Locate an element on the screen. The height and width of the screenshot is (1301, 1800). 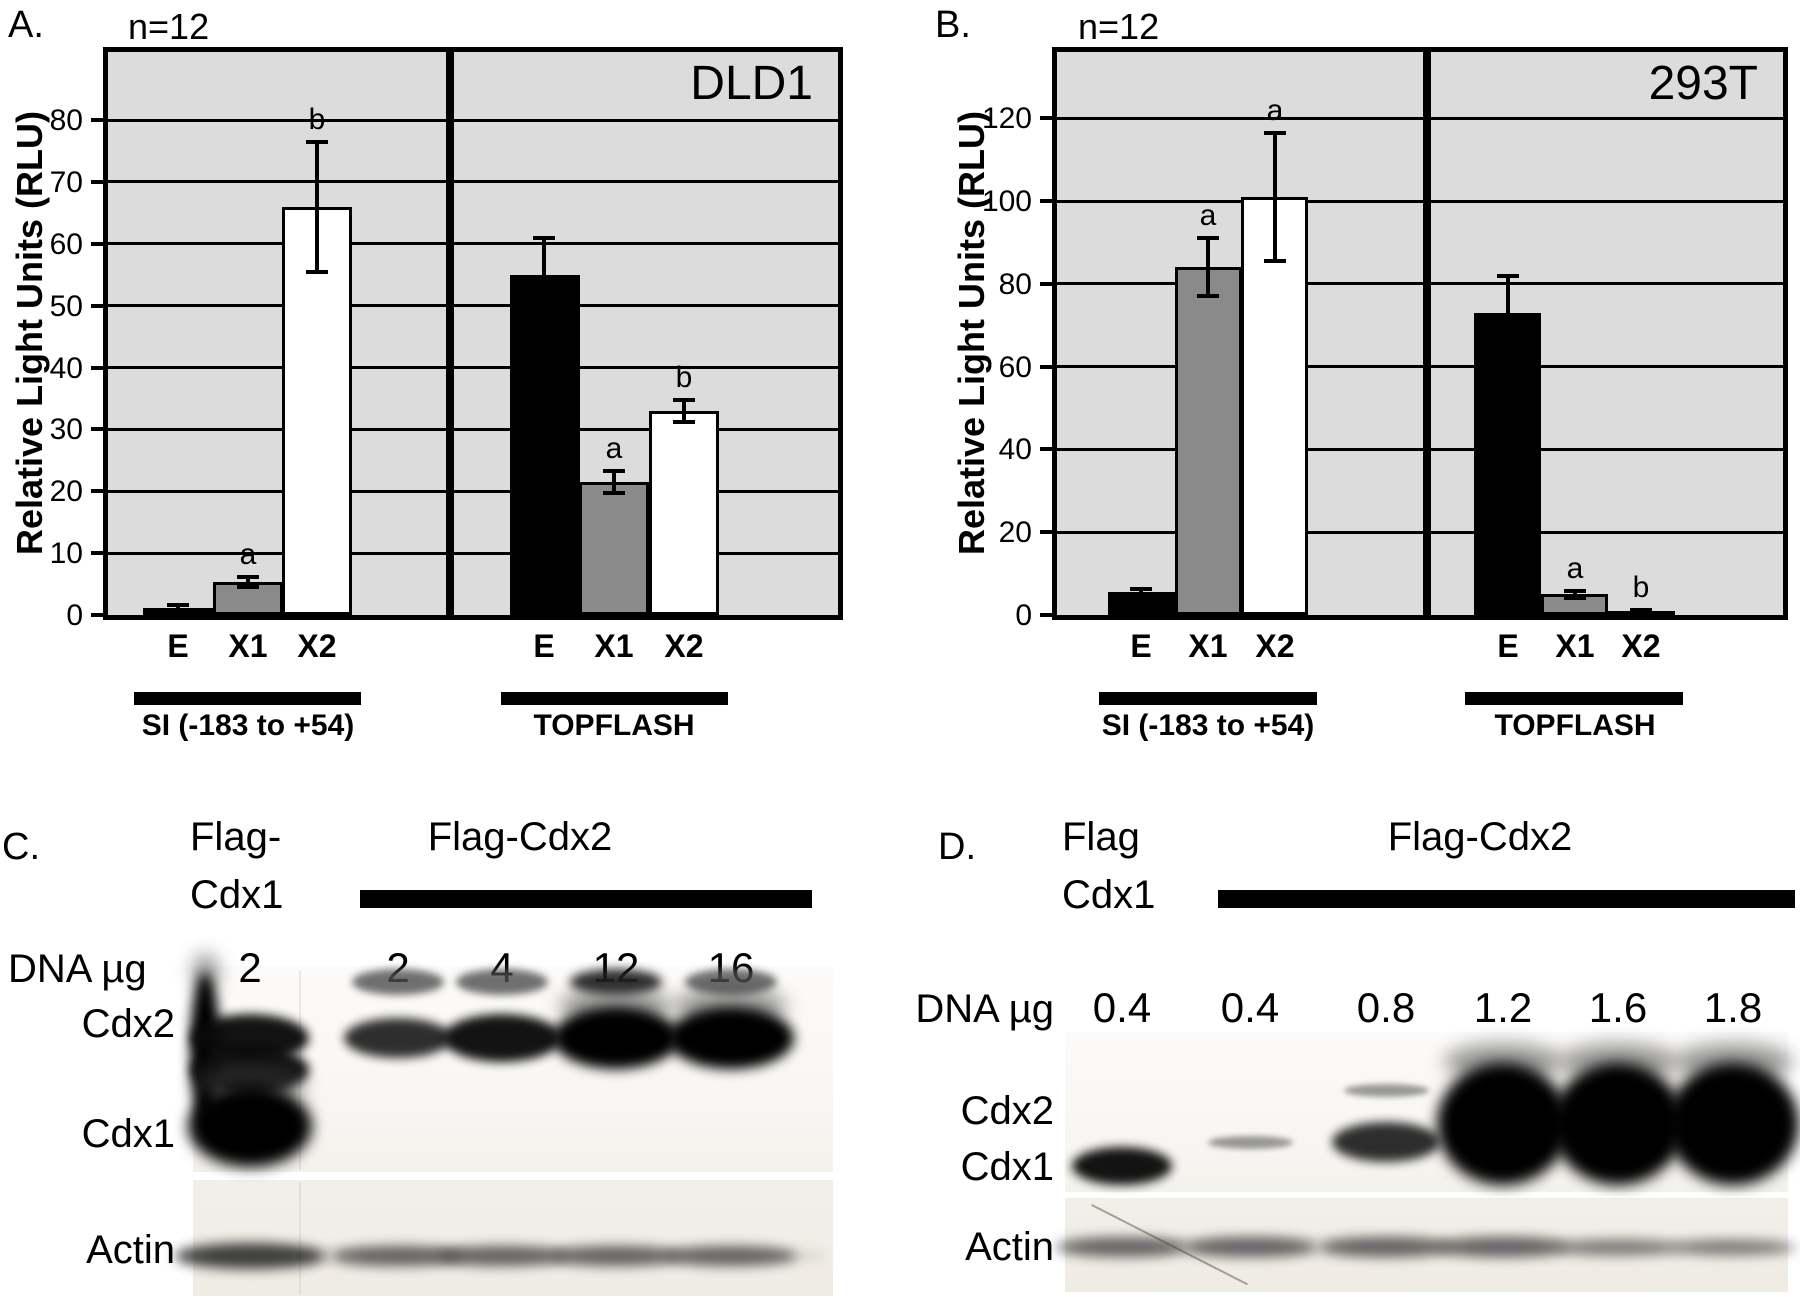
dna-amount-value: 0.4 is located at coordinates (1250, 1007).